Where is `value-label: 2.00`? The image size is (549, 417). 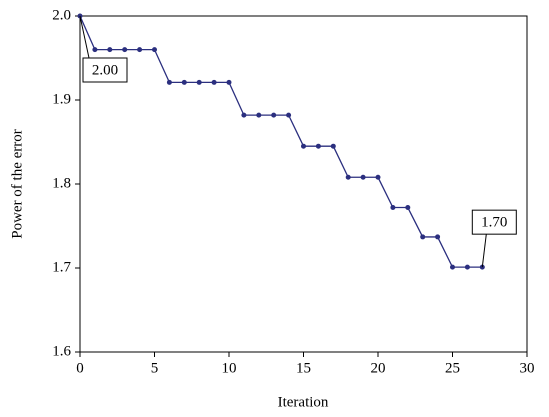 value-label: 2.00 is located at coordinates (105, 70).